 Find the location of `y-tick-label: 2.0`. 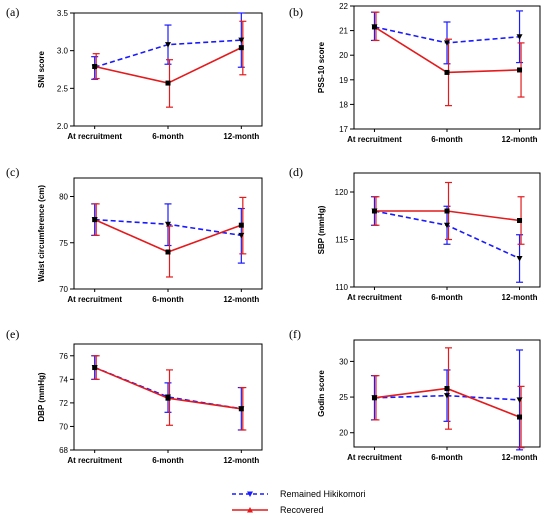

y-tick-label: 2.0 is located at coordinates (63, 126).